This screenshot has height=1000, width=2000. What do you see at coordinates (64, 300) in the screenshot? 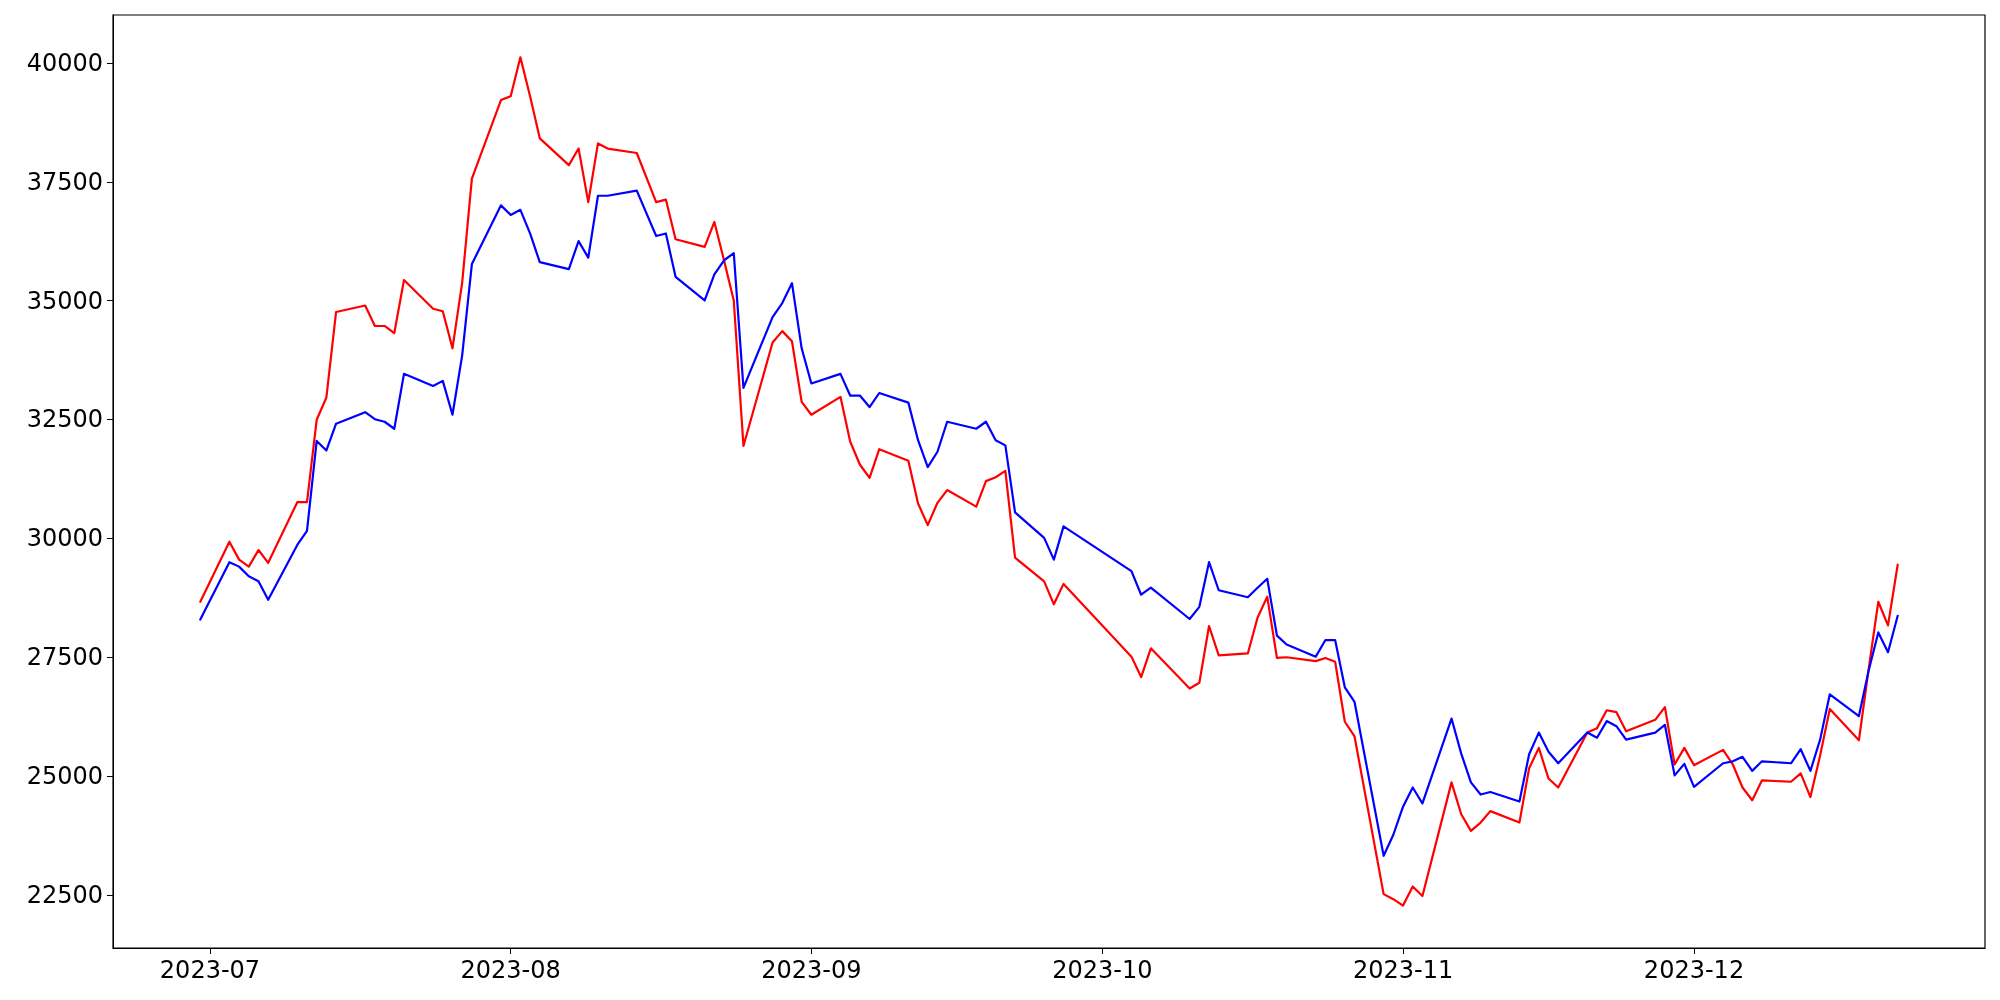
I see `y-tick-label: 35000` at bounding box center [64, 300].